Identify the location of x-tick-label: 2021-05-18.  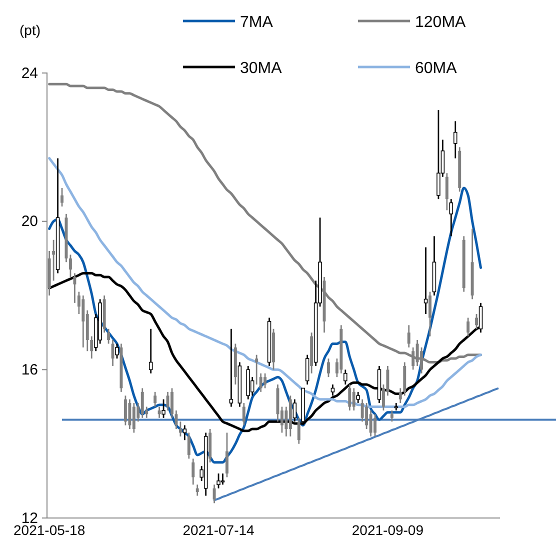
(50, 530).